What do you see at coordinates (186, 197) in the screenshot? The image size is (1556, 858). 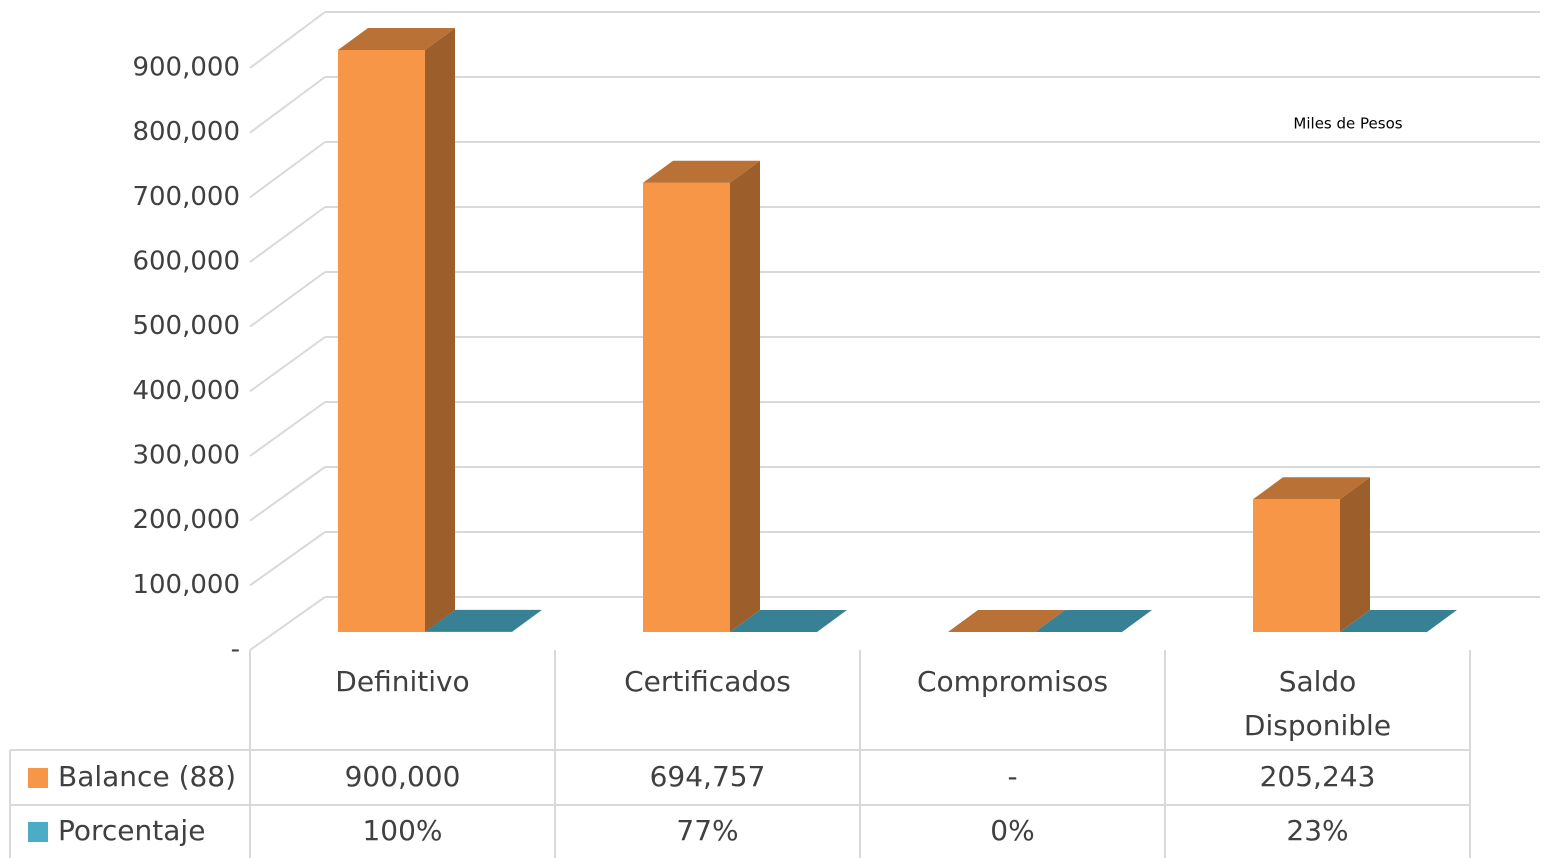 I see `y-tick-label: 700,000` at bounding box center [186, 197].